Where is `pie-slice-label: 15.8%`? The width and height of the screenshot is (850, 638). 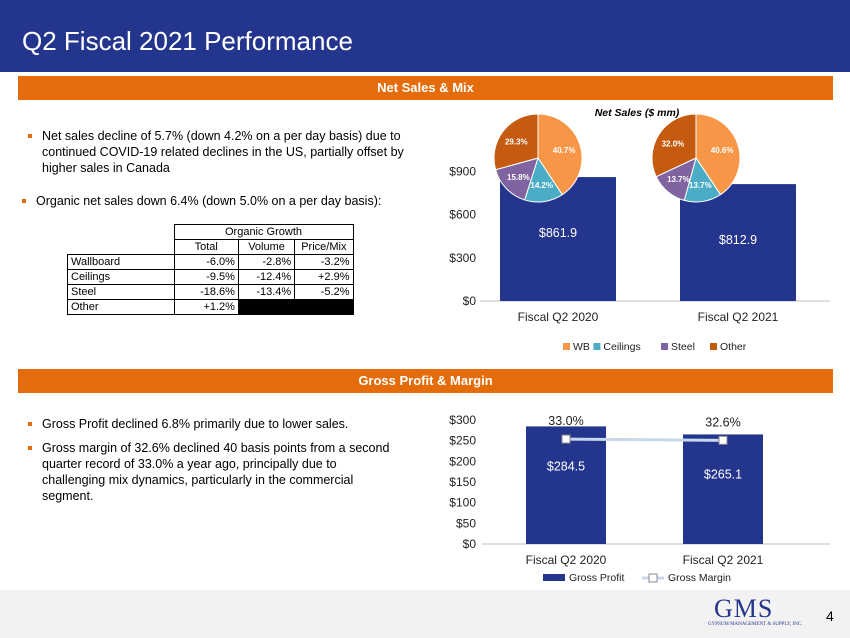
pie-slice-label: 15.8% is located at coordinates (518, 177).